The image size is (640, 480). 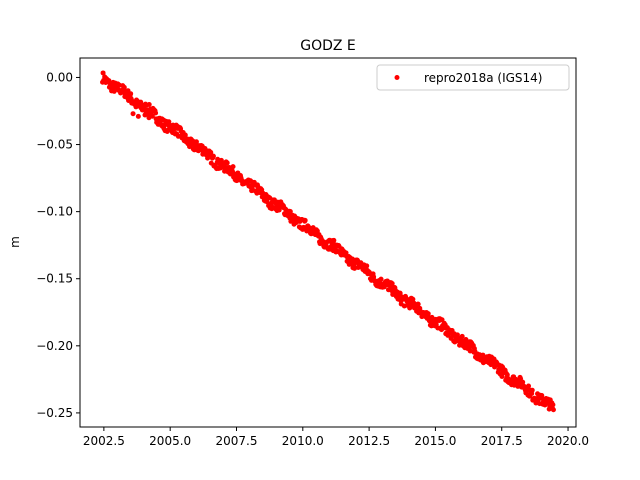 I want to click on y-tick-label: −0.25, so click(x=54, y=413).